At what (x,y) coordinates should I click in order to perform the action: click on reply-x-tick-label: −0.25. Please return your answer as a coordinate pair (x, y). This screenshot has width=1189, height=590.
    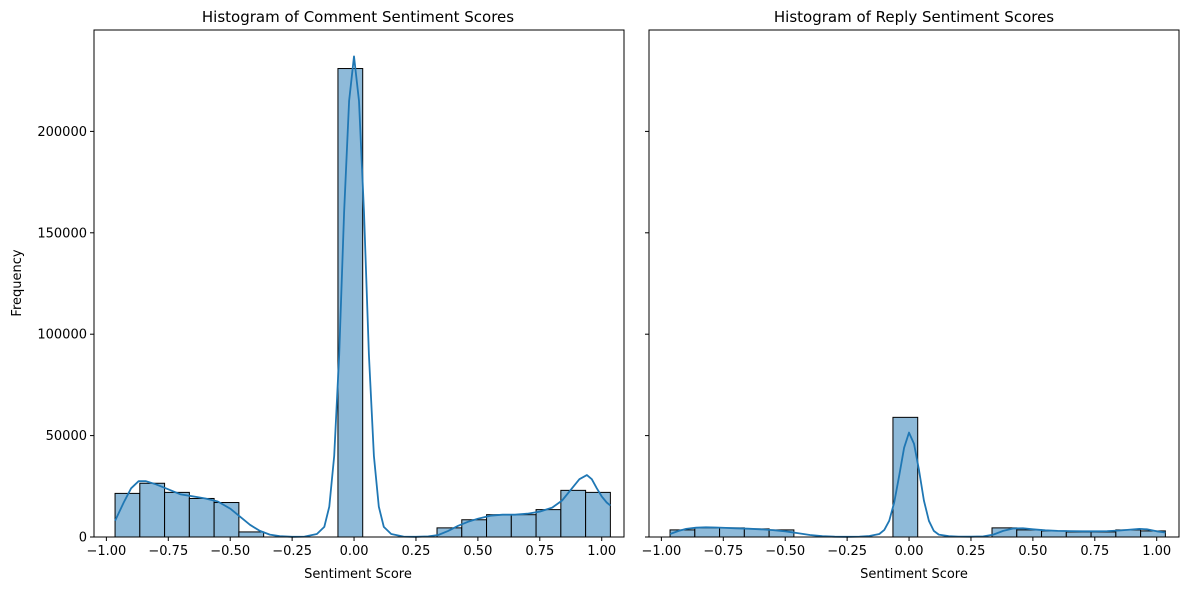
    Looking at the image, I should click on (847, 551).